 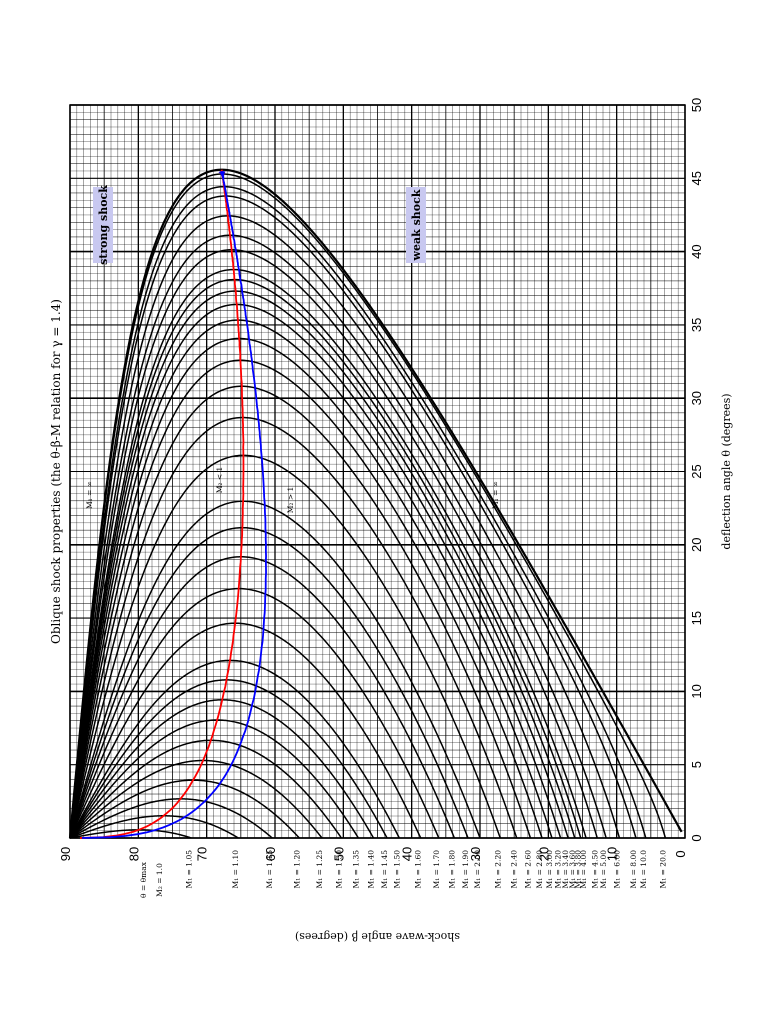 What do you see at coordinates (475, 854) in the screenshot?
I see `y-tick-3: 30` at bounding box center [475, 854].